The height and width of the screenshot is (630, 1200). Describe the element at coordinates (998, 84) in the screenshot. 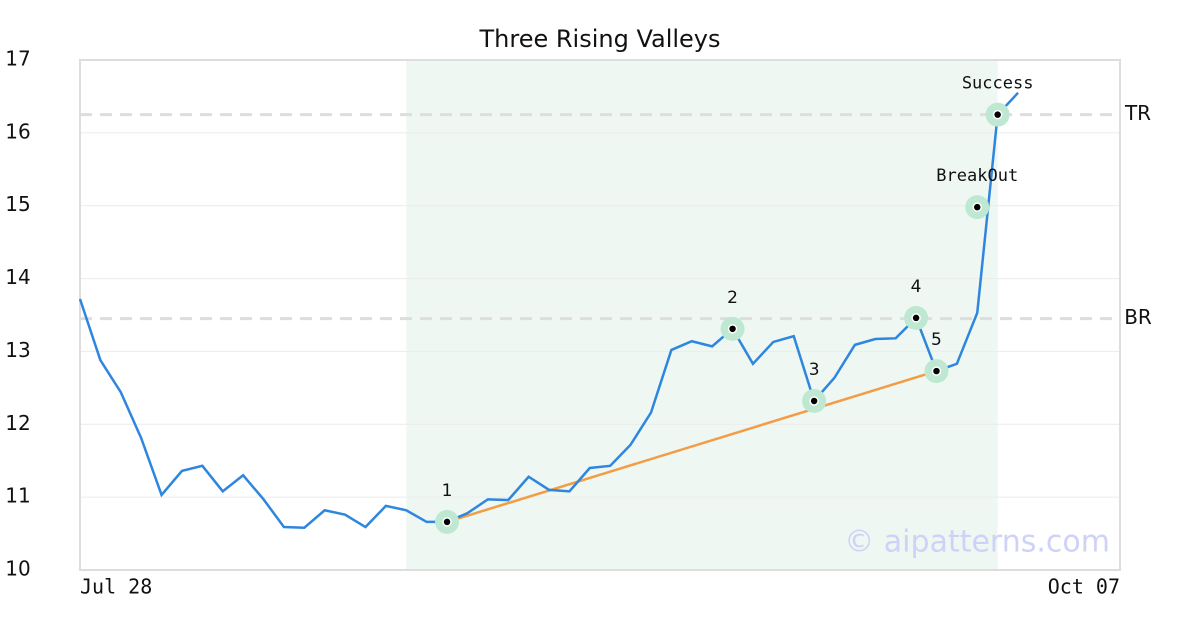

I see `marker-label: Success` at that location.